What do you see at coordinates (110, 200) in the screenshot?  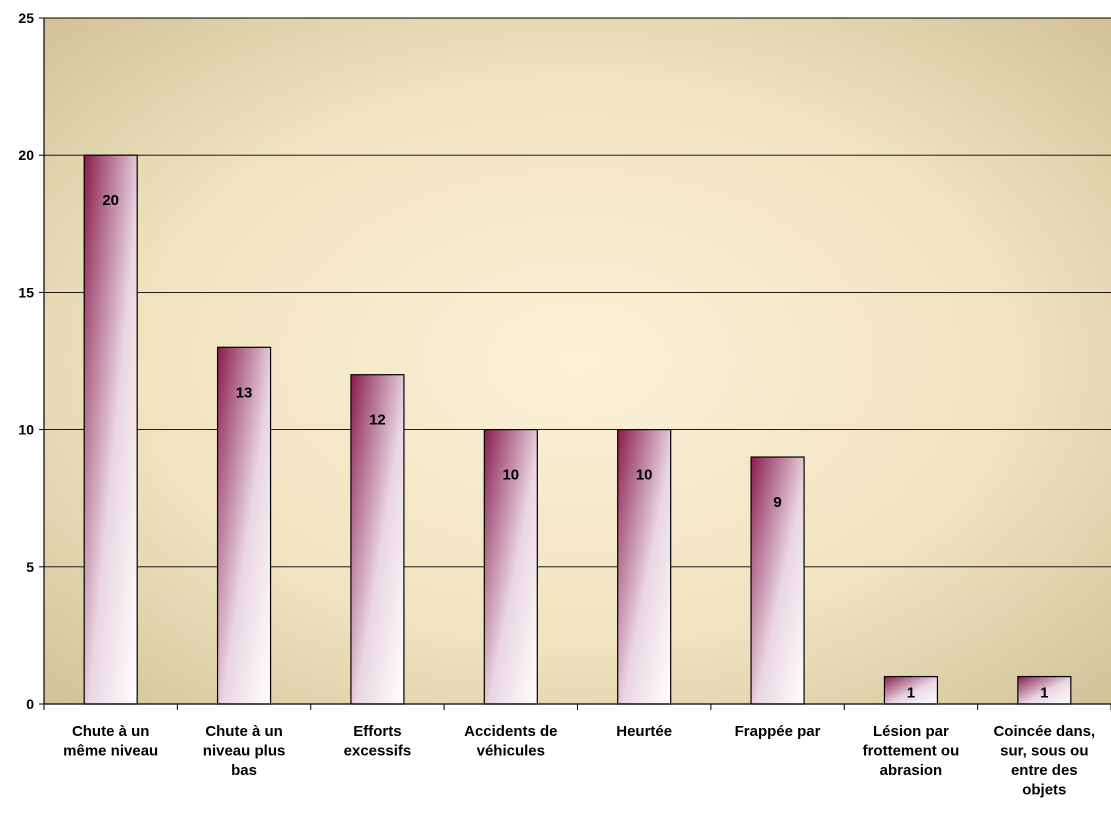 I see `data-label: 20` at bounding box center [110, 200].